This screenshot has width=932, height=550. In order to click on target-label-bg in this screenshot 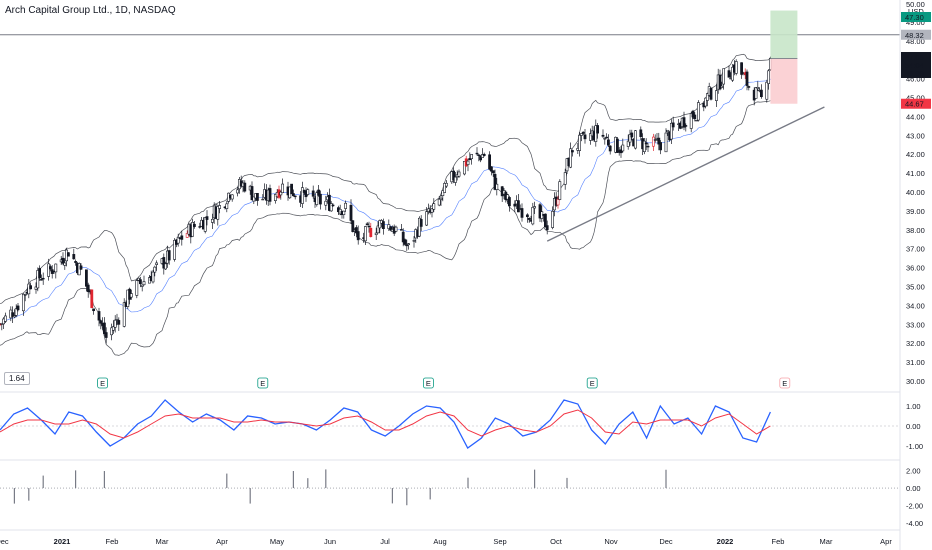, I will do `click(916, 17)`.